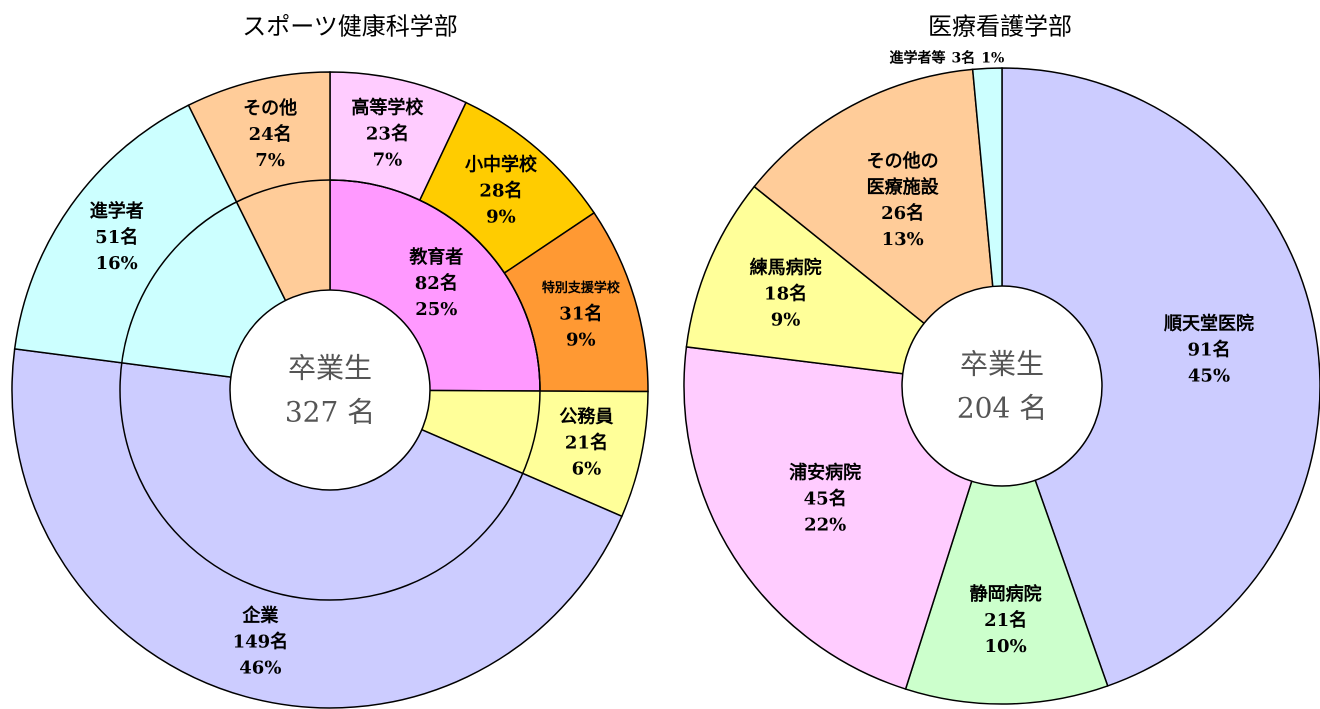 The image size is (1320, 709). Describe the element at coordinates (903, 161) in the screenshot. I see `data-label: その他の` at that location.